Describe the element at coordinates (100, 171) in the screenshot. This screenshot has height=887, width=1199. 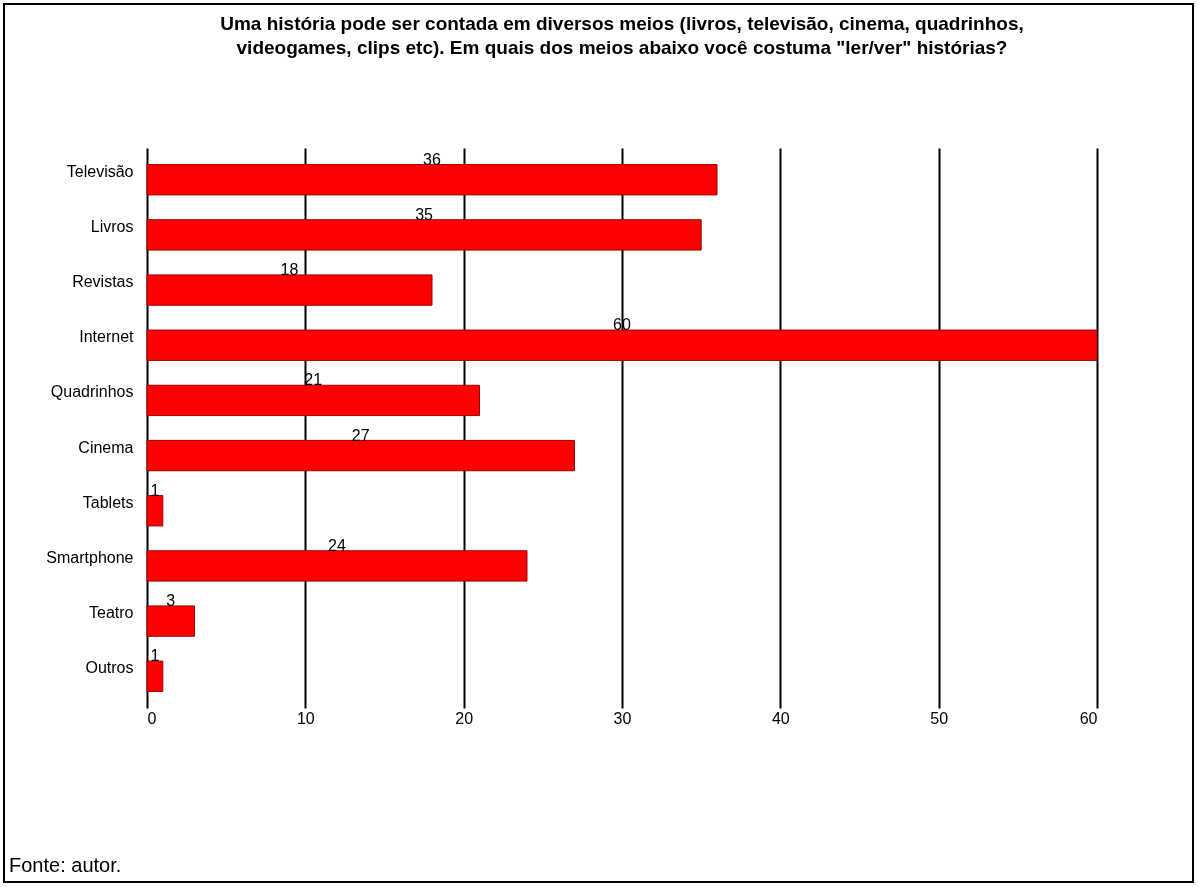
I see `y-tick-label: Televisão` at that location.